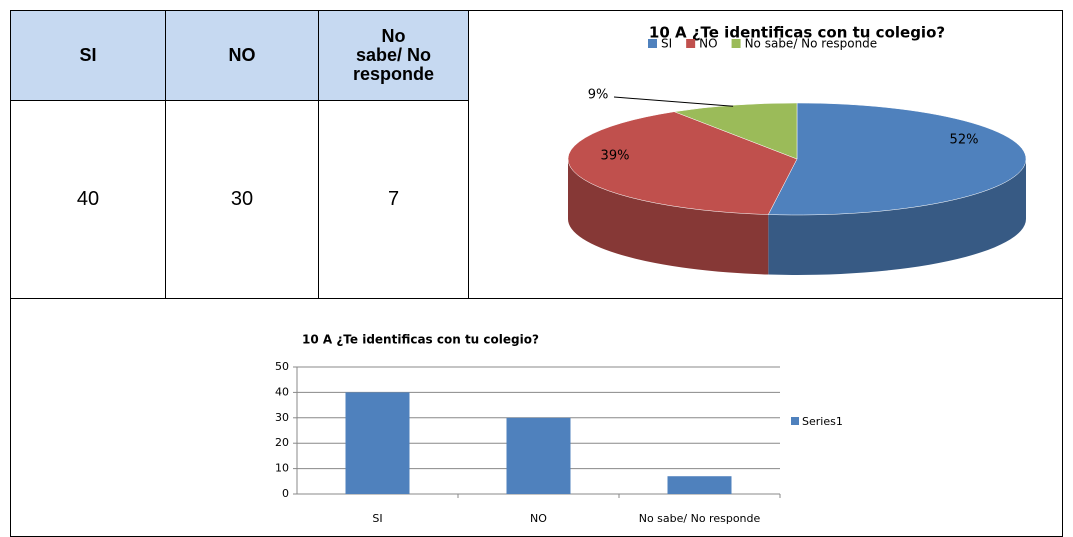 This screenshot has height=537, width=1073. Describe the element at coordinates (393, 55) in the screenshot. I see `header-cell: No sabe/ No responde` at that location.